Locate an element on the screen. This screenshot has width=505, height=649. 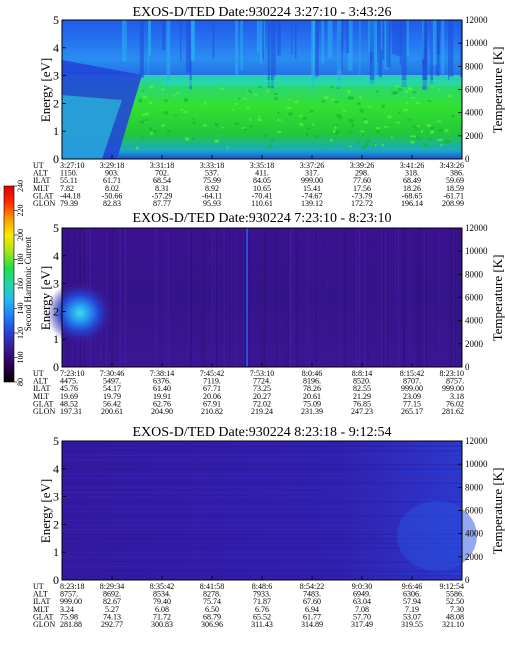
orbit-cell: 8278. is located at coordinates (212, 594).